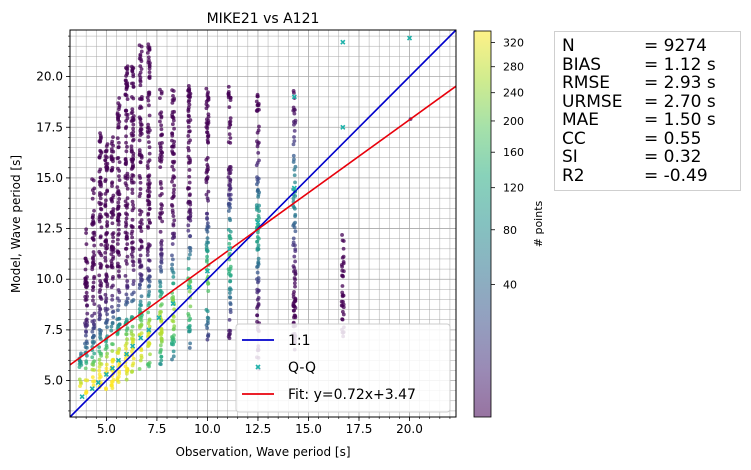 This screenshot has height=470, width=751. What do you see at coordinates (586, 83) in the screenshot?
I see `stat-name: RMSE` at bounding box center [586, 83].